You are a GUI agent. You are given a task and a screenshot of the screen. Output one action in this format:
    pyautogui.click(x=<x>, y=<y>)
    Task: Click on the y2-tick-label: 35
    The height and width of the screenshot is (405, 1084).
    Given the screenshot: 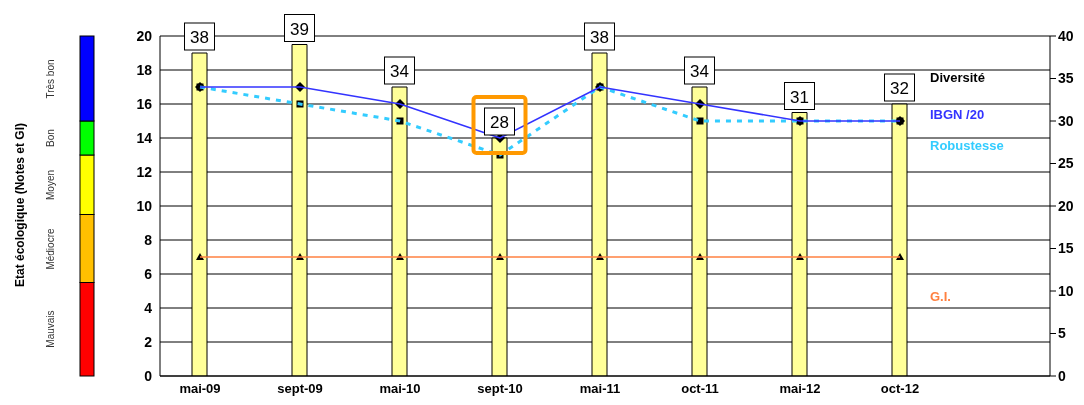 What is the action you would take?
    pyautogui.click(x=1066, y=78)
    